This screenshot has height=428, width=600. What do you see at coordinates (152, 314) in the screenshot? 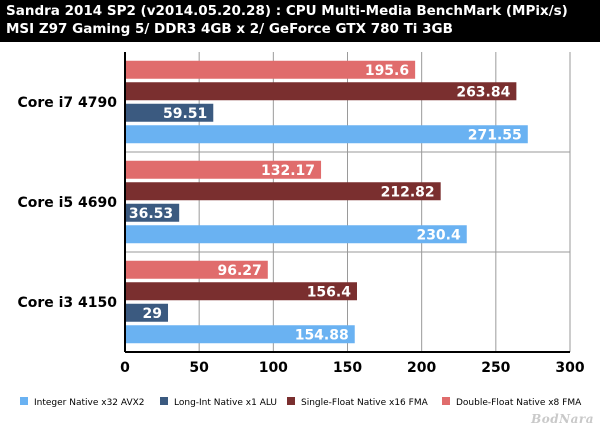
I see `bar-value-label: 29` at bounding box center [152, 314].